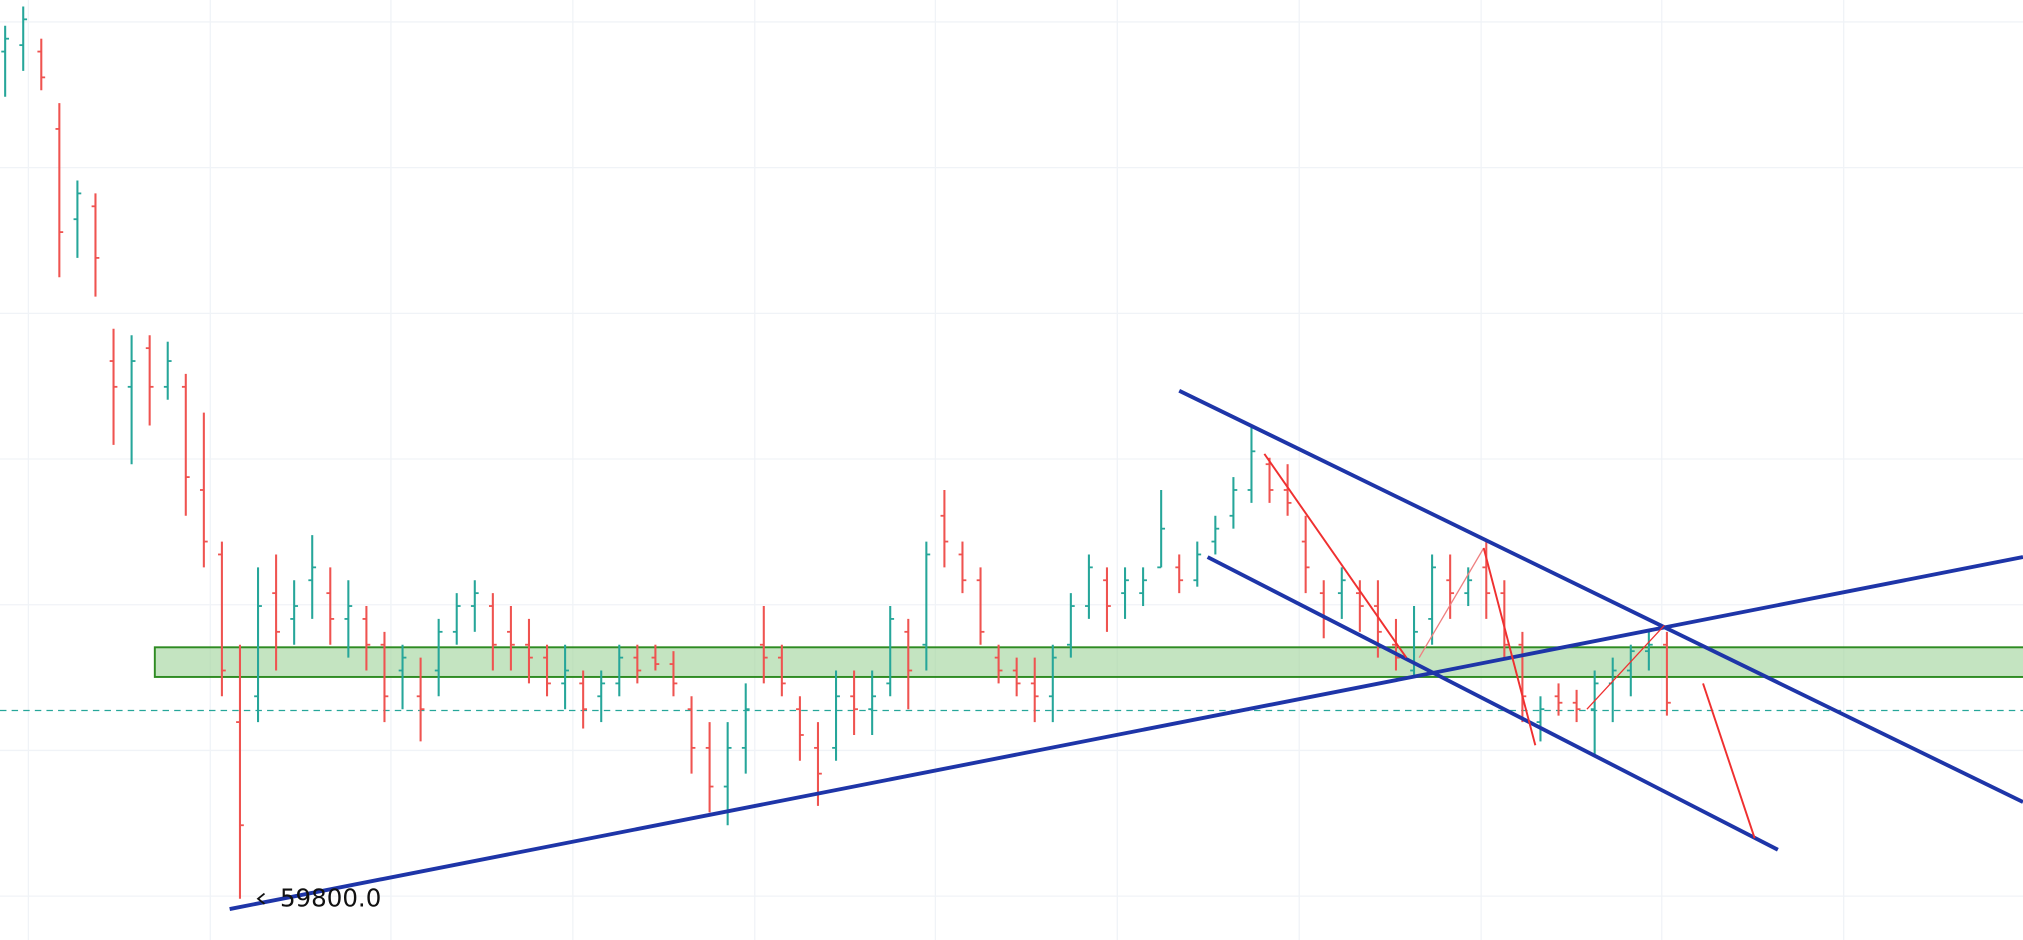 The height and width of the screenshot is (940, 2023). Describe the element at coordinates (330, 897) in the screenshot. I see `low-marker-label: 59800.0` at that location.